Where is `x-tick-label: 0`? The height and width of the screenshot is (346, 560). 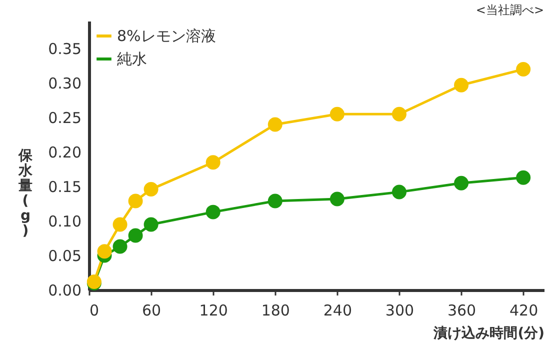
x-tick-label: 0 is located at coordinates (95, 311).